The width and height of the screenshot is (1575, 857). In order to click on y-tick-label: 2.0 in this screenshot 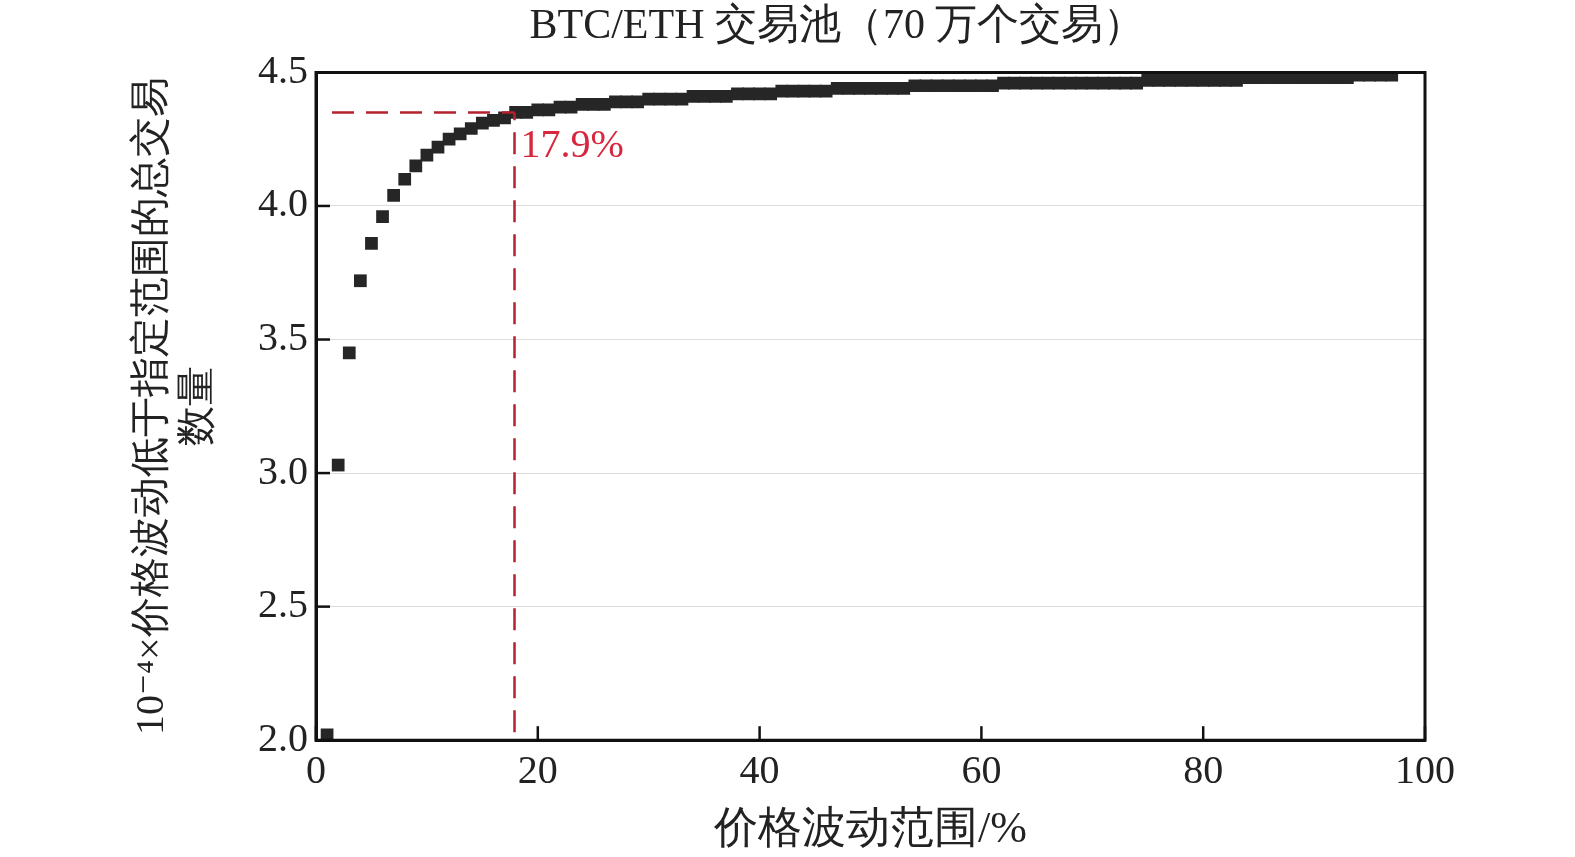, I will do `click(283, 737)`.